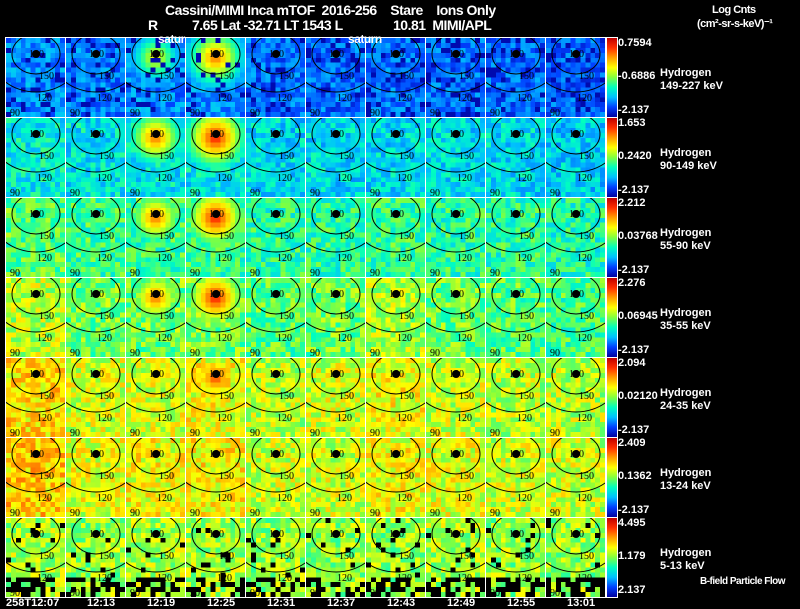 The image size is (800, 609). Describe the element at coordinates (686, 393) in the screenshot. I see `species-name: Hydrogen` at that location.